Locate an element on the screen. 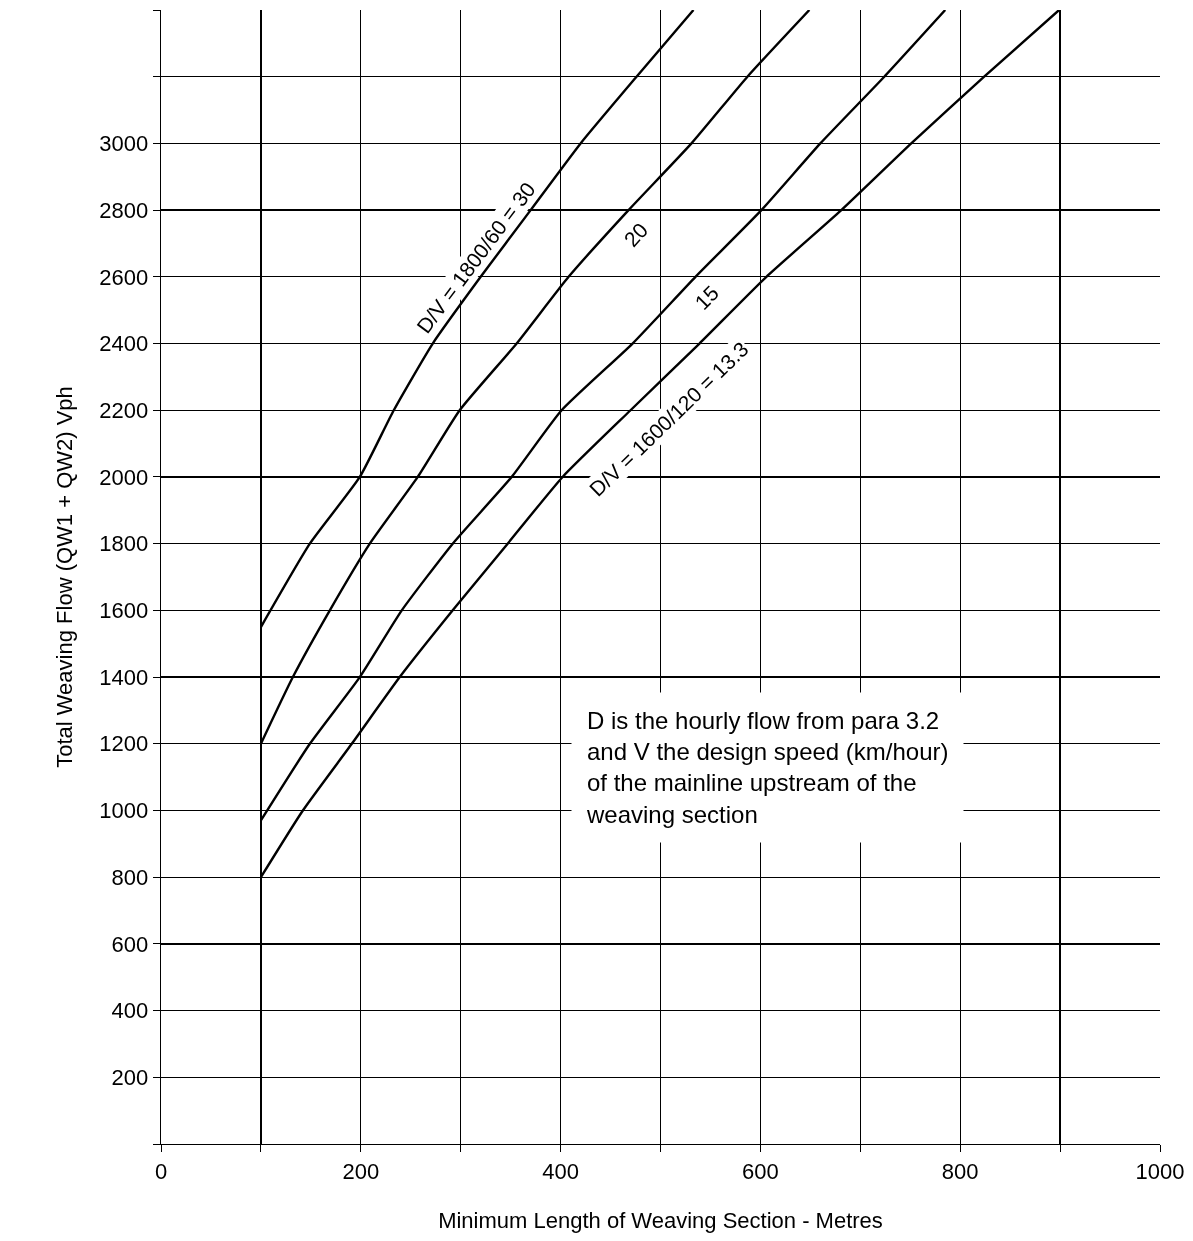 This screenshot has width=1193, height=1241. y-tick-label: 200 is located at coordinates (130, 1077).